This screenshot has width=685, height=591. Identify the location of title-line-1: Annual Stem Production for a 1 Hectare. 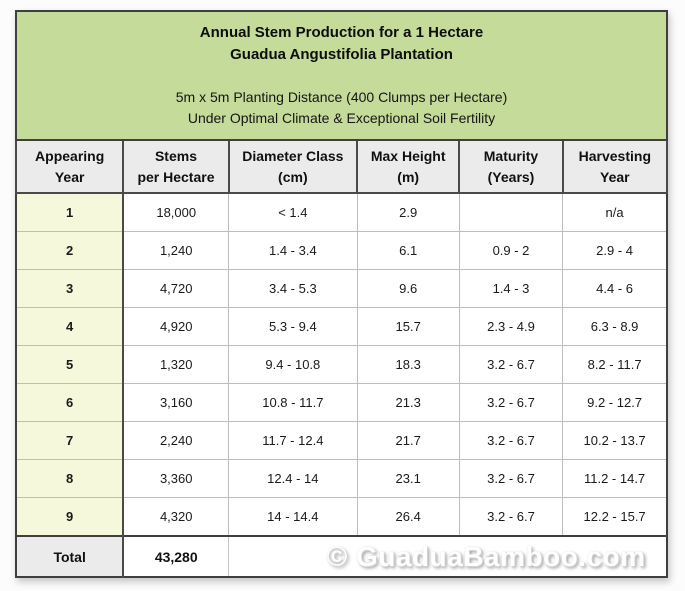
(341, 33).